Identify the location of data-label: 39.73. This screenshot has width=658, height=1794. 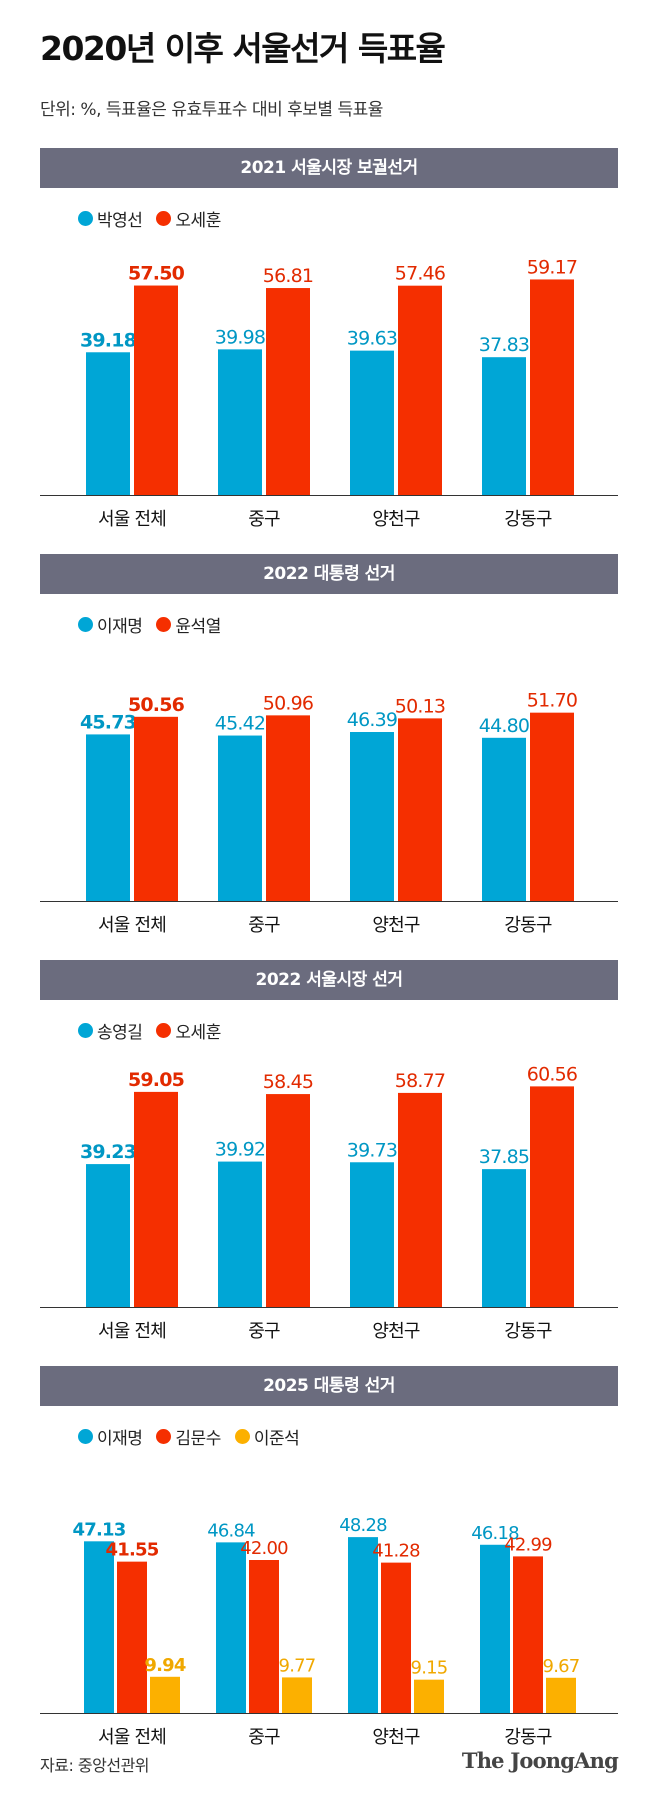
(372, 1150).